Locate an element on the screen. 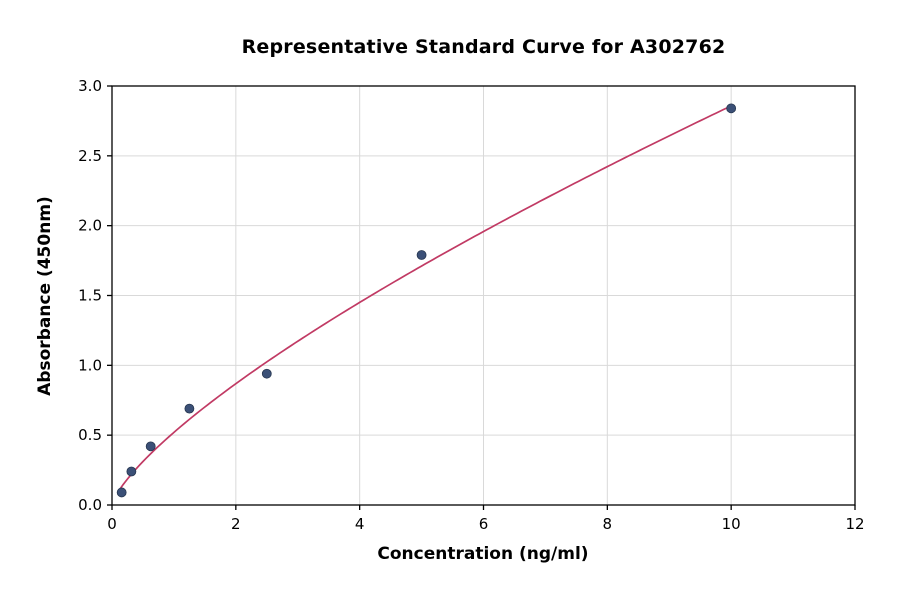 The height and width of the screenshot is (594, 900). x-axis-label: Concentration (ng/ml) is located at coordinates (483, 554).